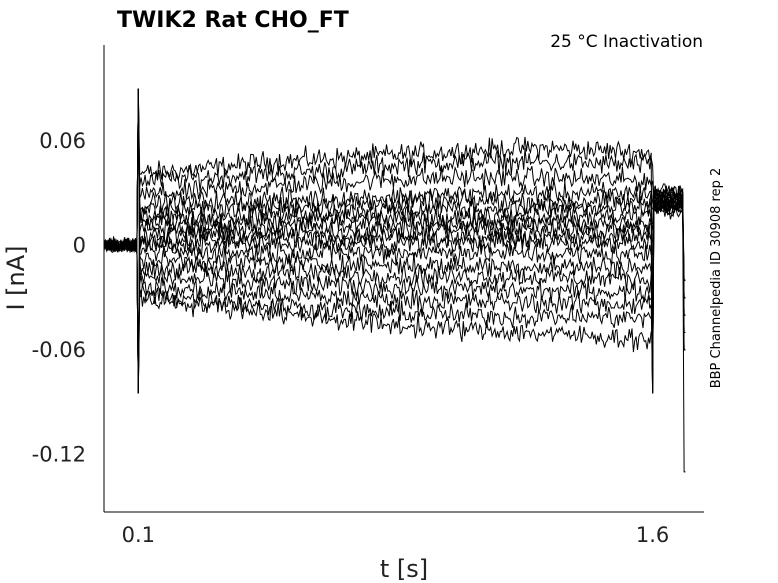 Image resolution: width=778 pixels, height=583 pixels. Describe the element at coordinates (59, 298) in the screenshot. I see `y-ticks: 0.06 0 -0.06 -0.12` at that location.